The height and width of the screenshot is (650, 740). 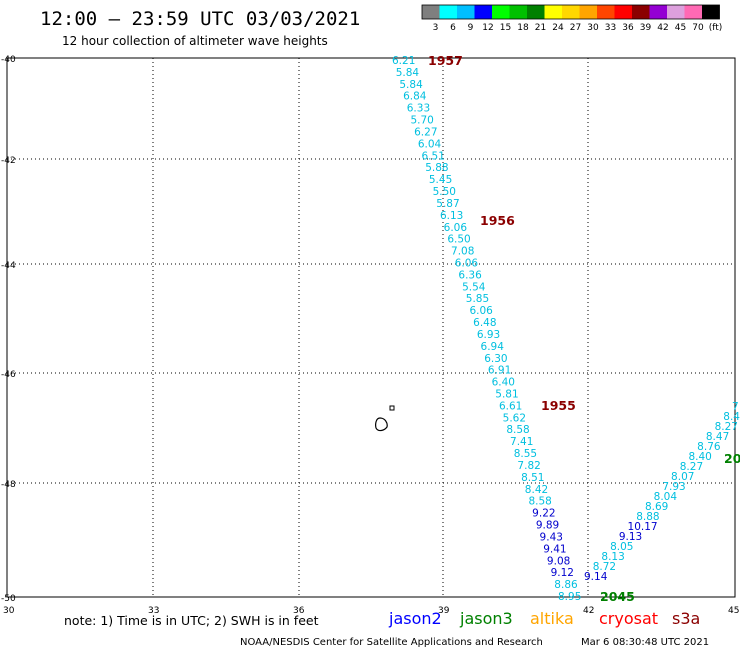 What do you see at coordinates (200, 19) in the screenshot?
I see `map-title: 12:00 – 23:59 UTC 03/03/2021` at bounding box center [200, 19].